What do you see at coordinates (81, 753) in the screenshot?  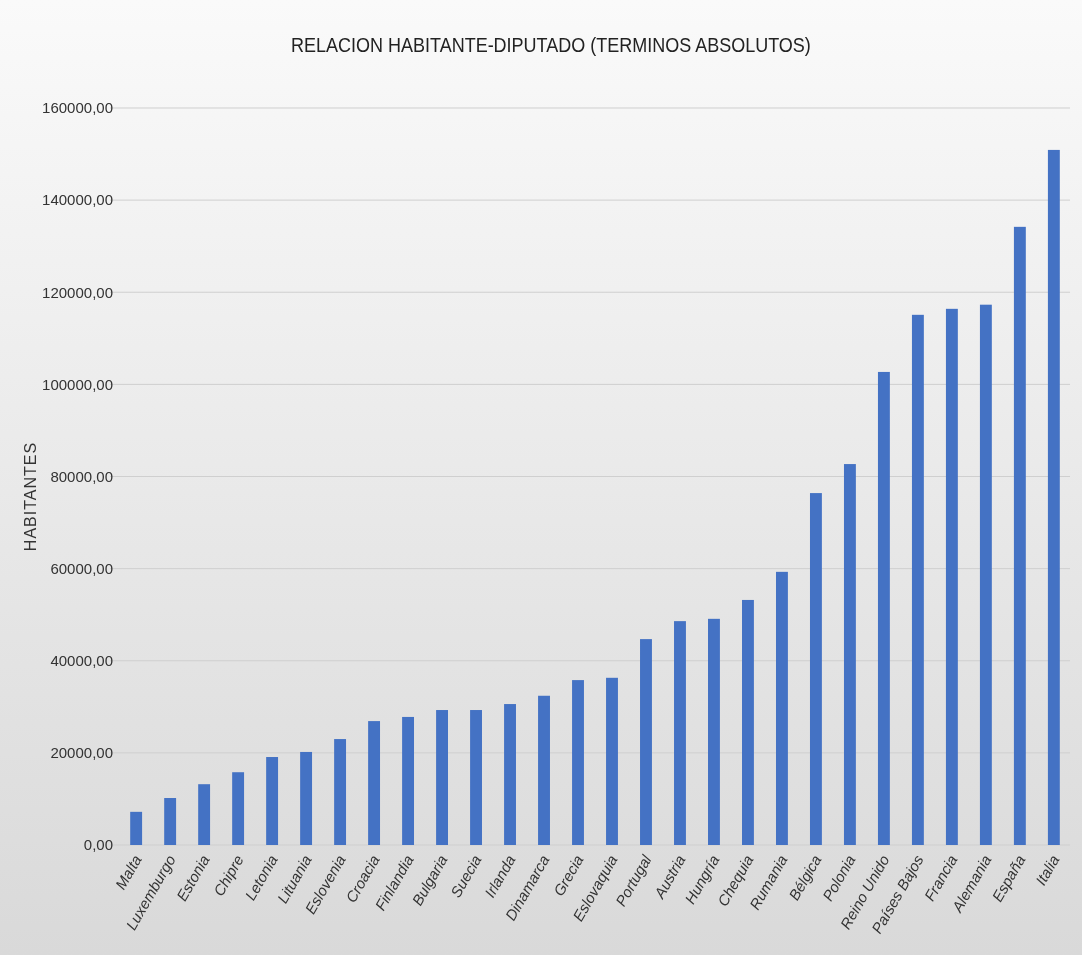 I see `y-tick-label: 20000,00` at bounding box center [81, 753].